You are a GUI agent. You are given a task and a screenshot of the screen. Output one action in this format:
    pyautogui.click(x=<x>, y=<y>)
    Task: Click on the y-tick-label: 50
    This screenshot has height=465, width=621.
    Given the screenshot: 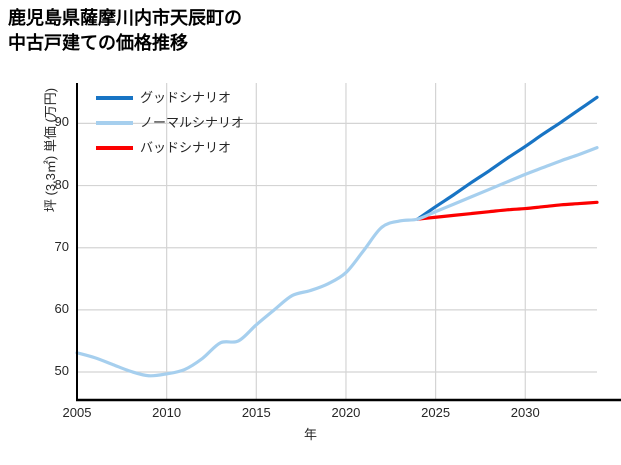 What is the action you would take?
    pyautogui.click(x=61, y=371)
    